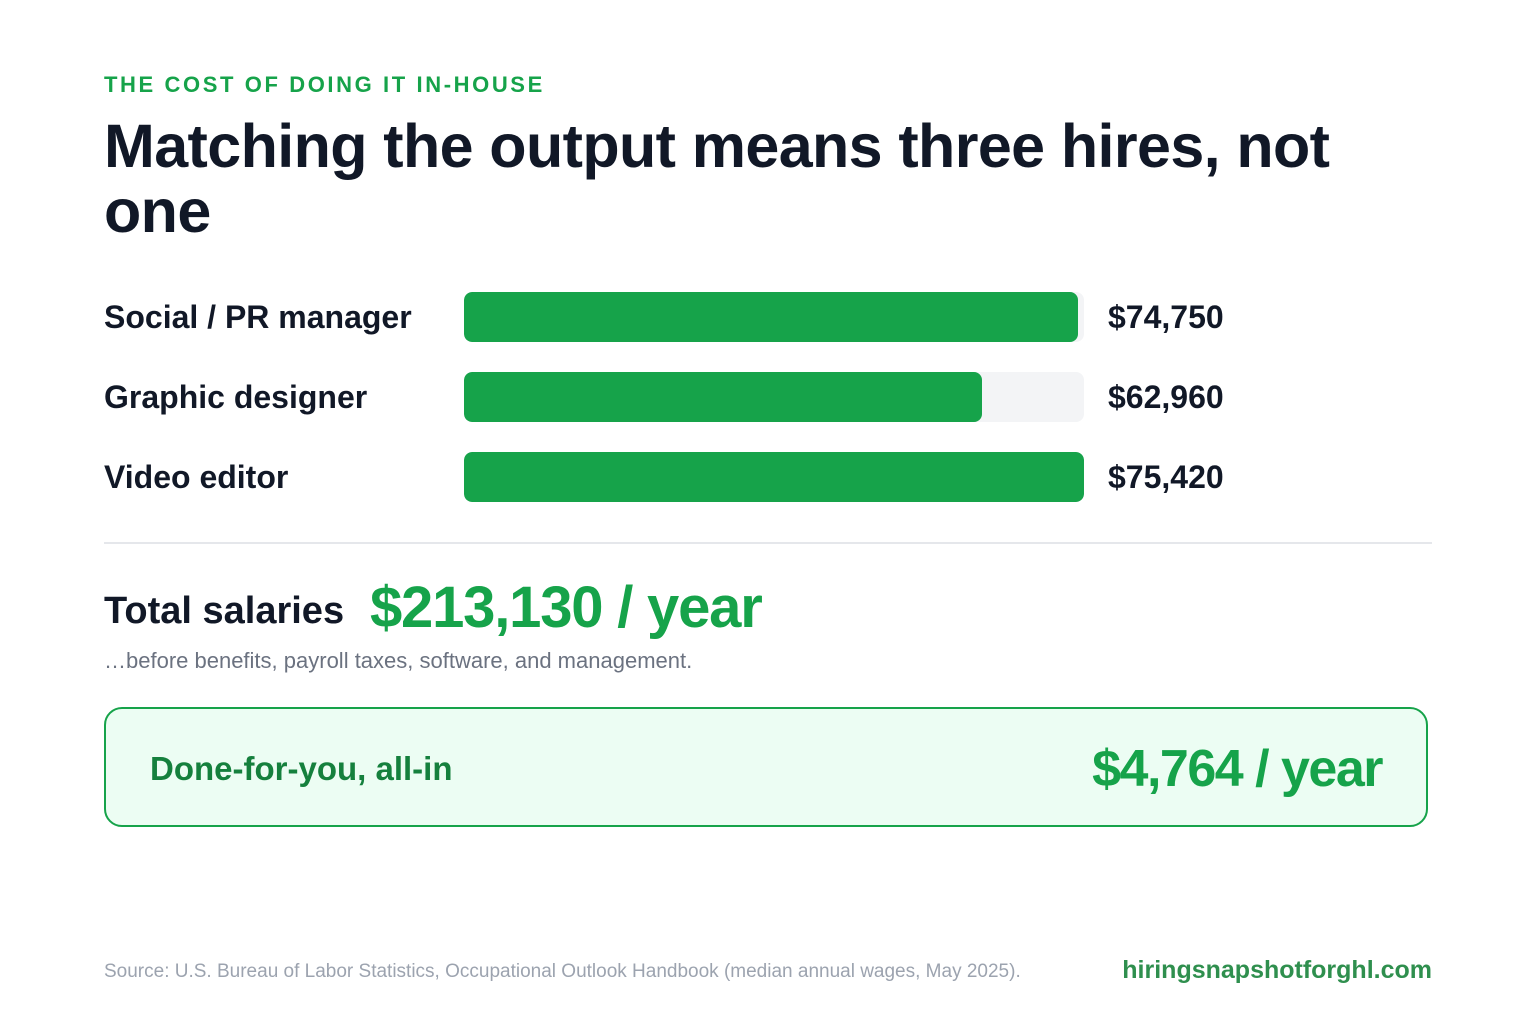 This screenshot has width=1536, height=1024. I want to click on site-url: hiringsnapshotforghl.com, so click(1277, 970).